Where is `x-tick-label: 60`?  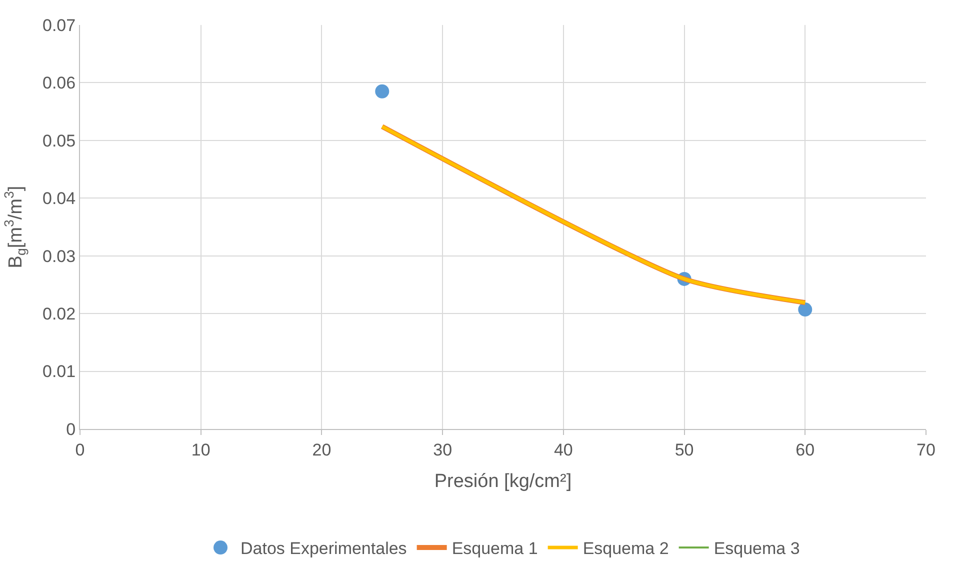
x-tick-label: 60 is located at coordinates (805, 450).